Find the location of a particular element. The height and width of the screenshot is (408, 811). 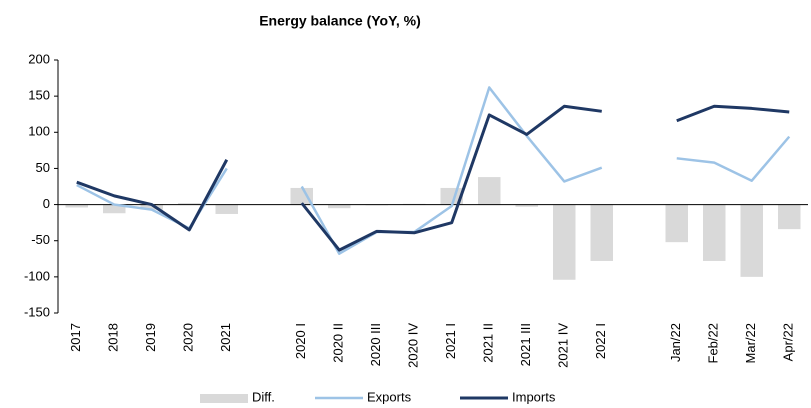

x-tick-label: 2021 I is located at coordinates (450, 341).